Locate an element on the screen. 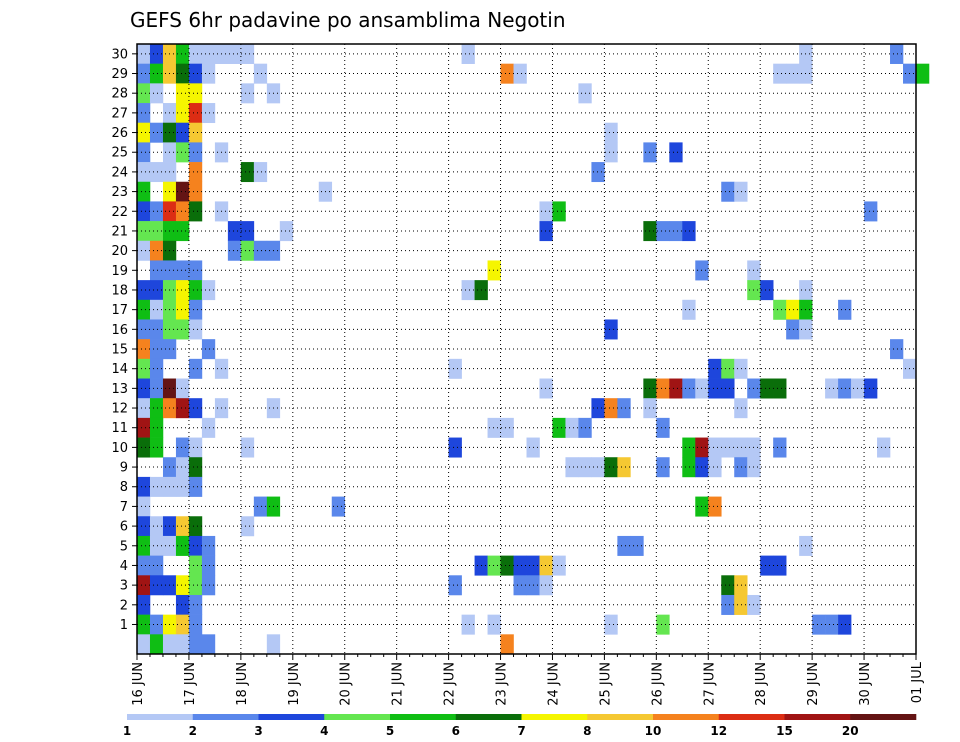 This screenshot has width=960, height=742. x-tick-label: 21 JUN is located at coordinates (398, 684).